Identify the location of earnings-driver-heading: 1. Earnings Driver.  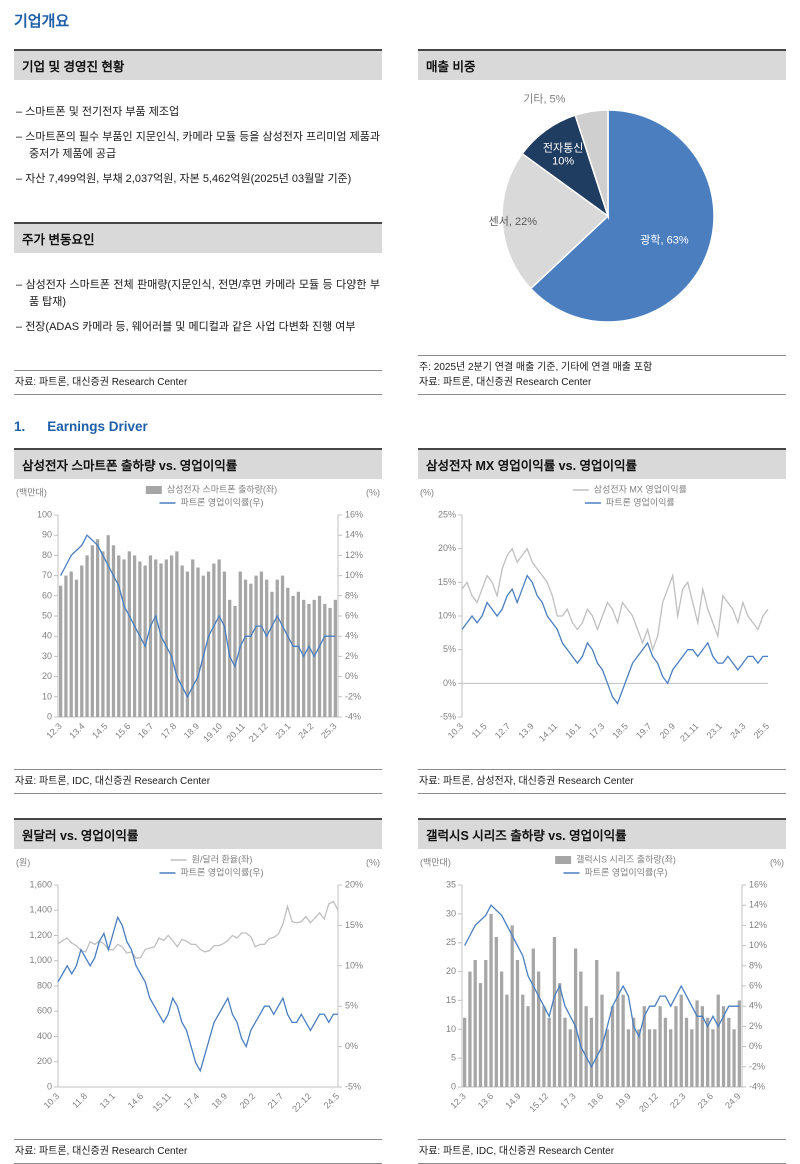
(400, 426).